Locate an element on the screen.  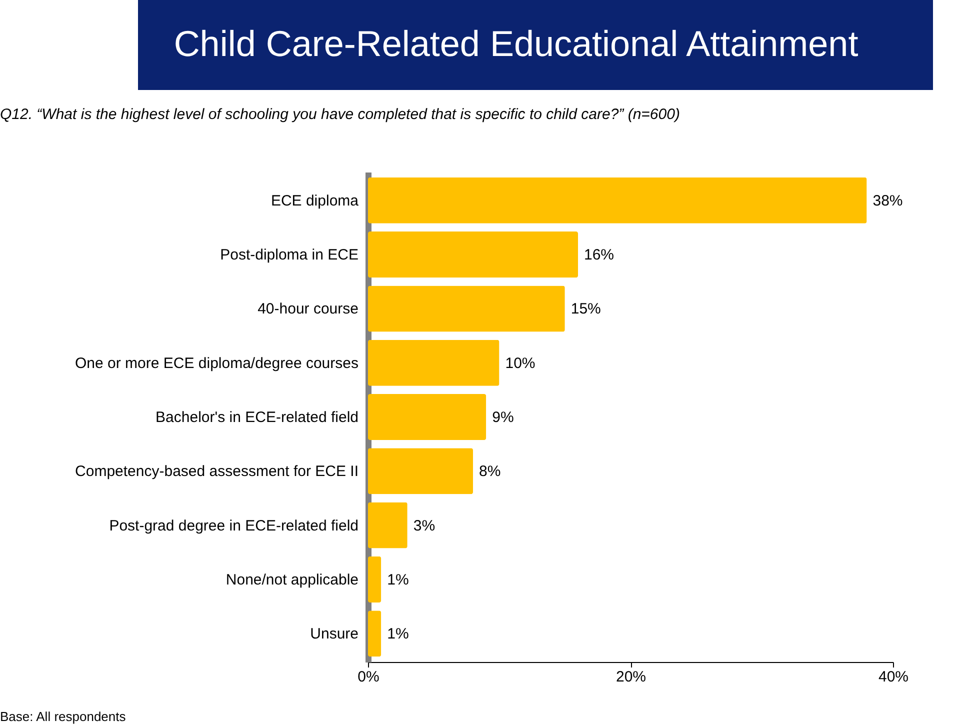
chart-subtitle: Q12. “What is the highest level of schooling you have completed that is specific to child care?” (n=600) is located at coordinates (340, 114).